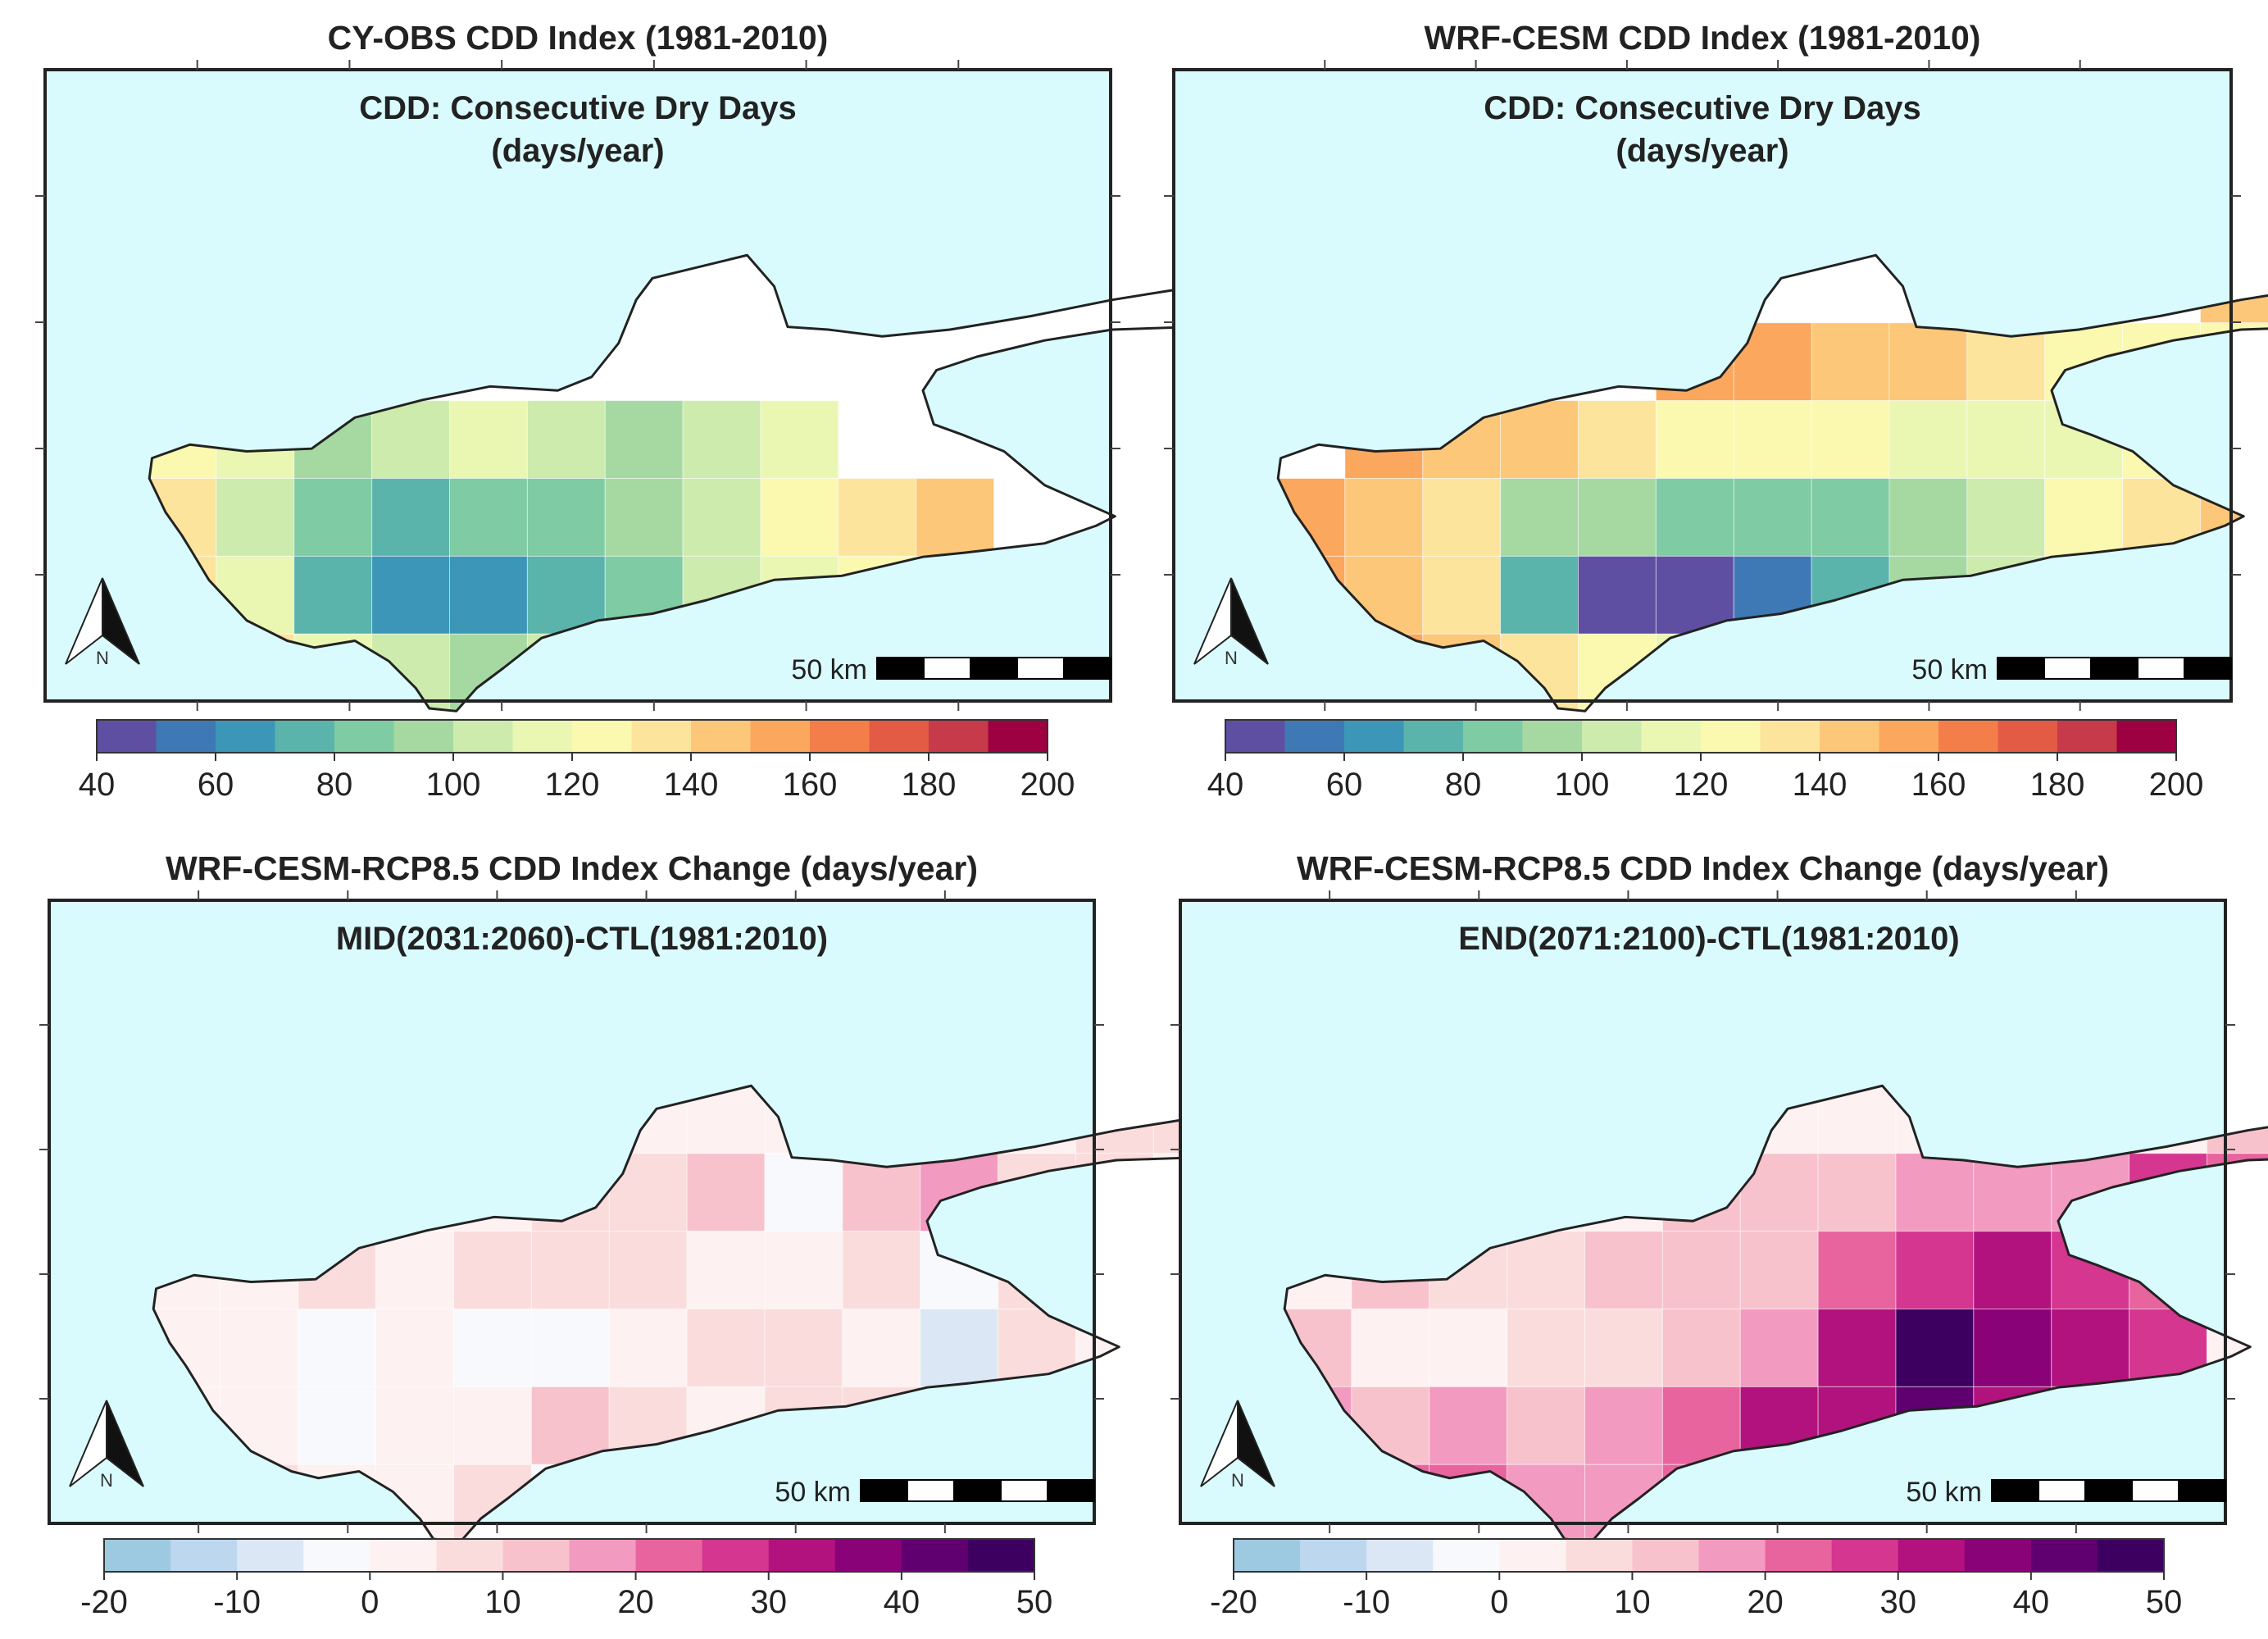  Describe the element at coordinates (1582, 785) in the screenshot. I see `colorbar-tick-label: 100` at that location.